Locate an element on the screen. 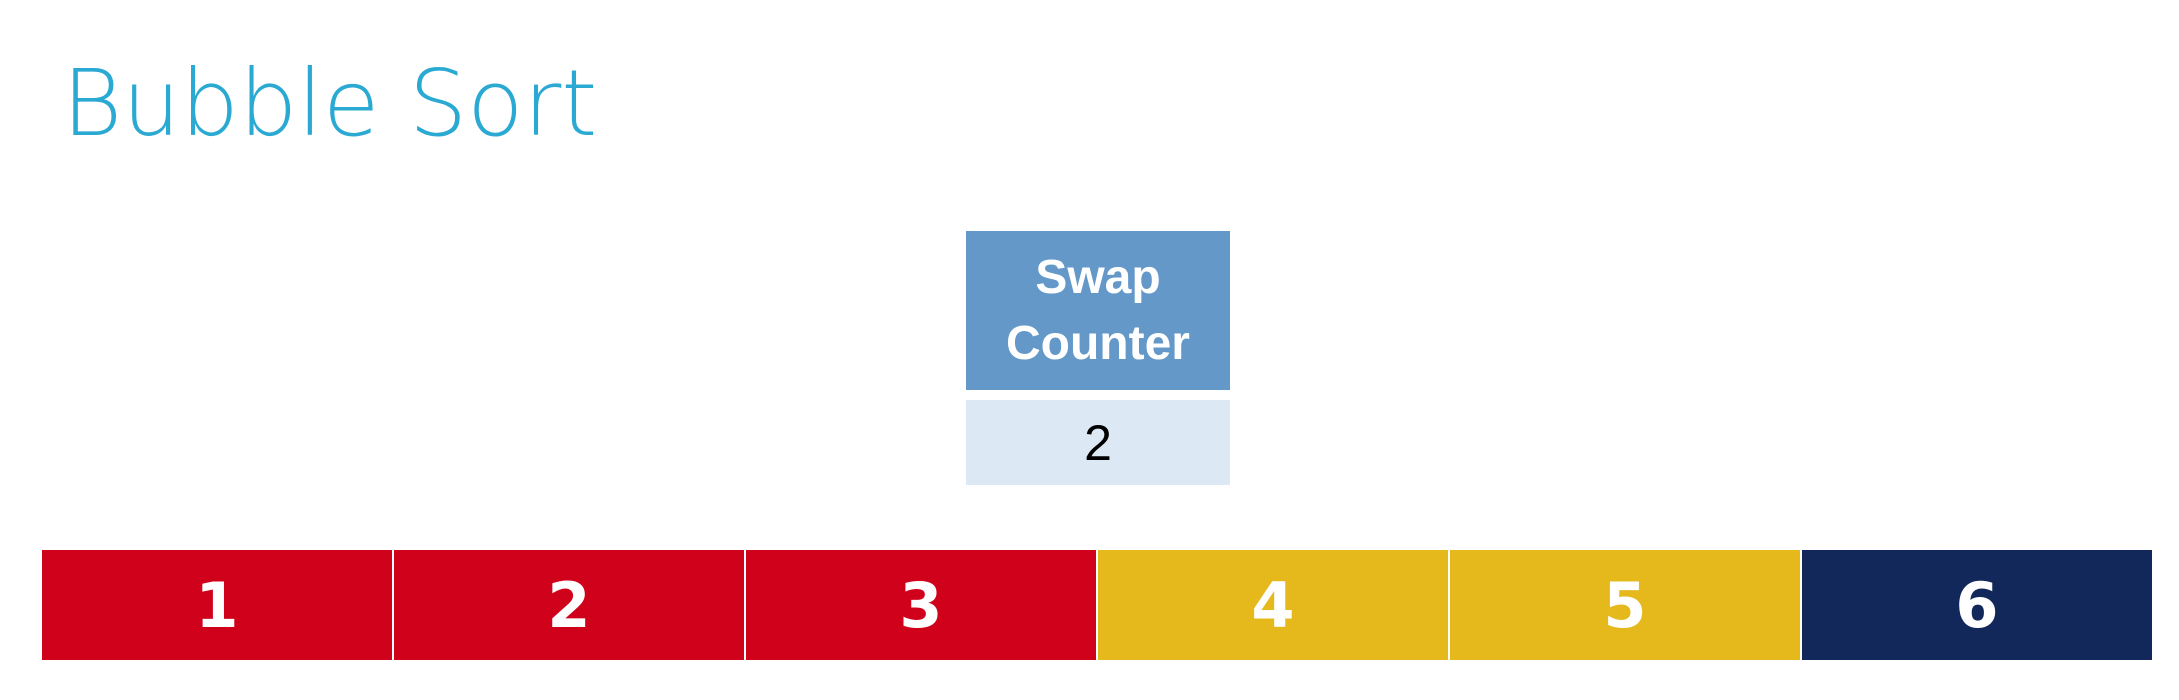 The image size is (2179, 700). page-title: Bubble Sort is located at coordinates (330, 103).